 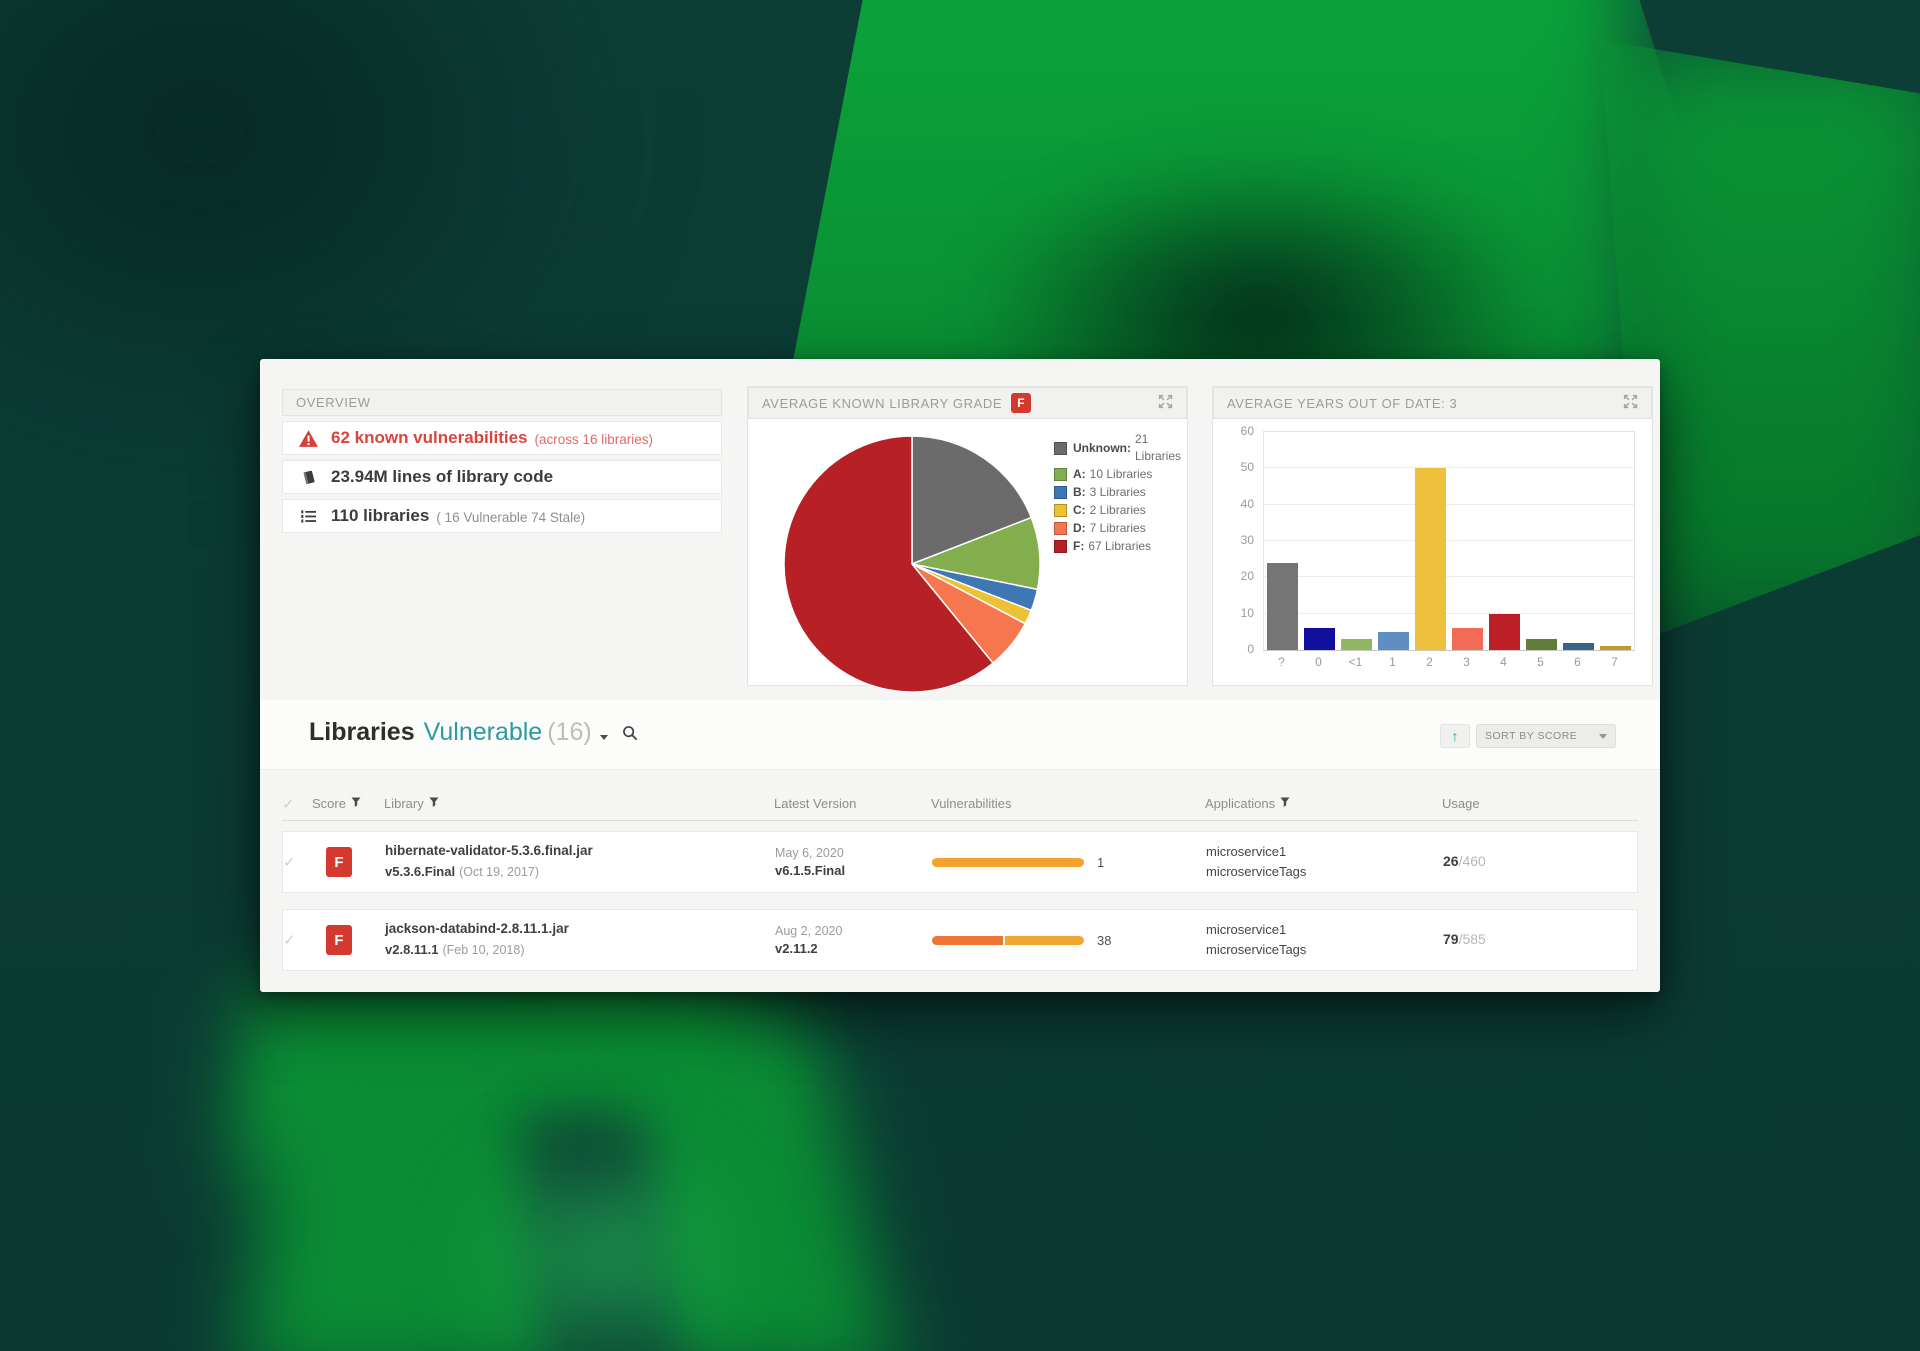 What do you see at coordinates (1356, 644) in the screenshot?
I see `bar-<1` at bounding box center [1356, 644].